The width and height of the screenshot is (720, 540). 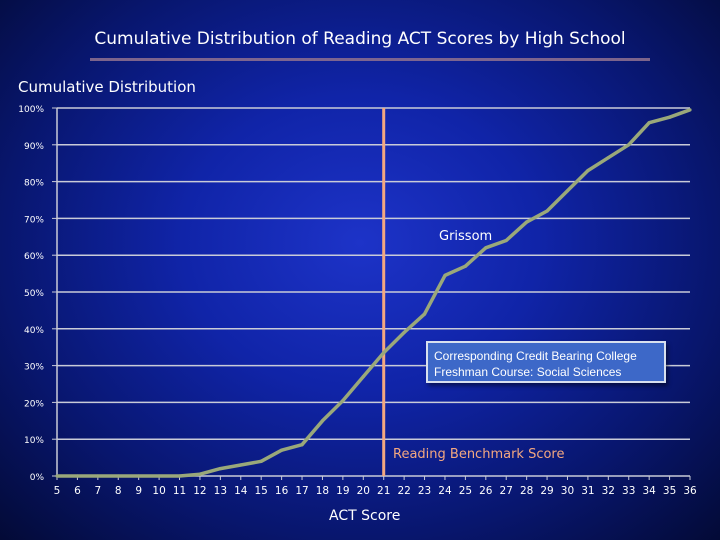 I want to click on y-tick-label: 20%, so click(x=34, y=404).